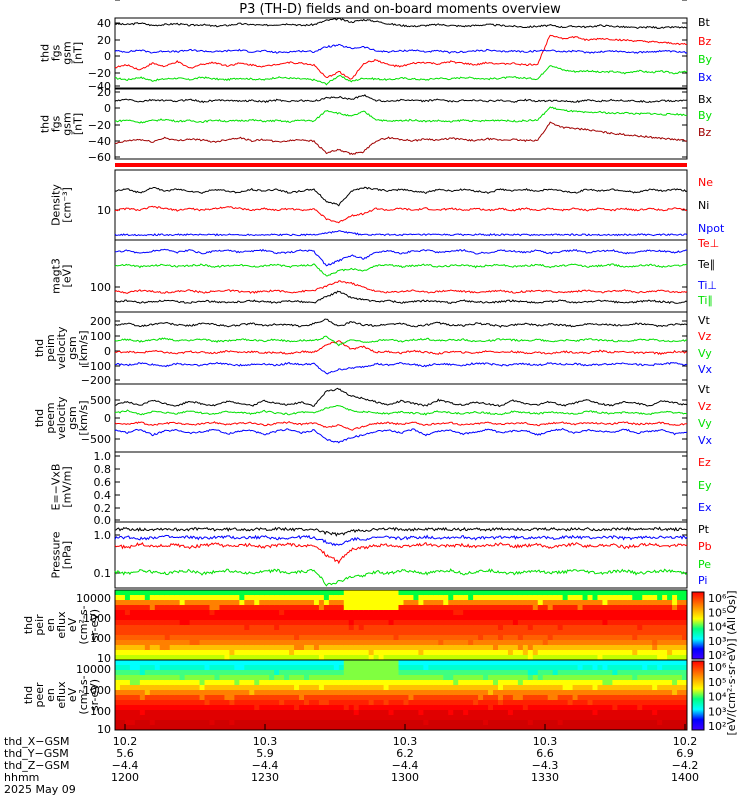 Image resolution: width=750 pixels, height=800 pixels. Describe the element at coordinates (78, 124) in the screenshot. I see `ylabel-line: [nT]` at that location.